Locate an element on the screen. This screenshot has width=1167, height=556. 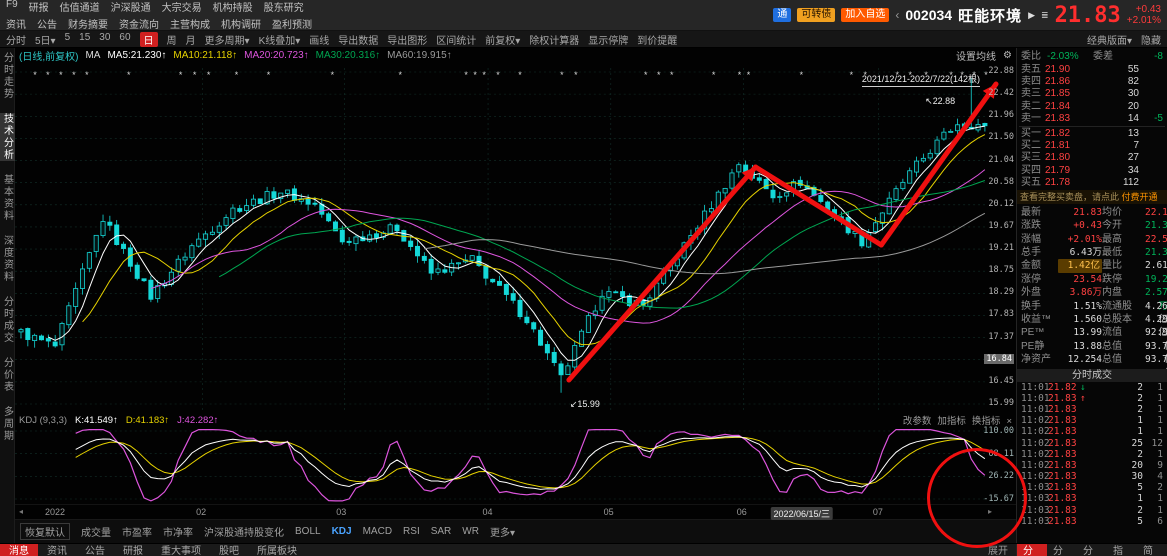
tape-row: 11:02 21.83 25 12 is located at coordinates (1092, 443).